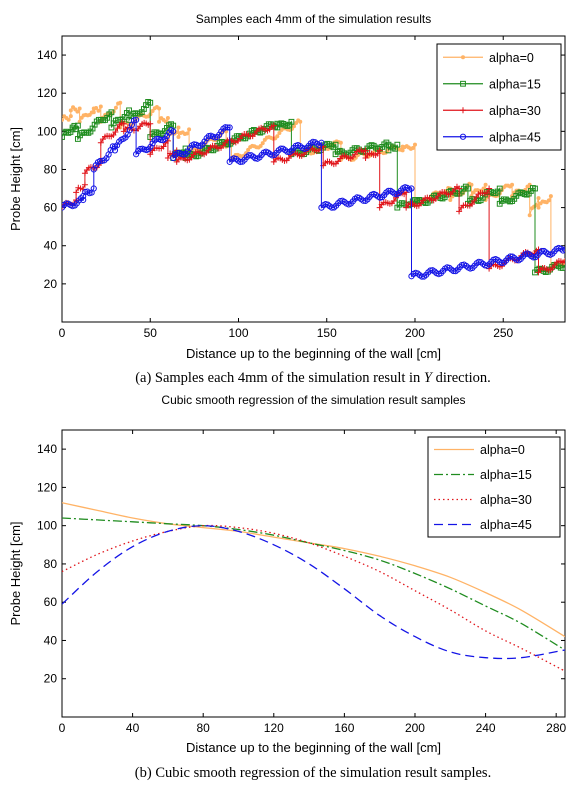 The width and height of the screenshot is (577, 793). What do you see at coordinates (47, 526) in the screenshot?
I see `y-tick-label: 100` at bounding box center [47, 526].